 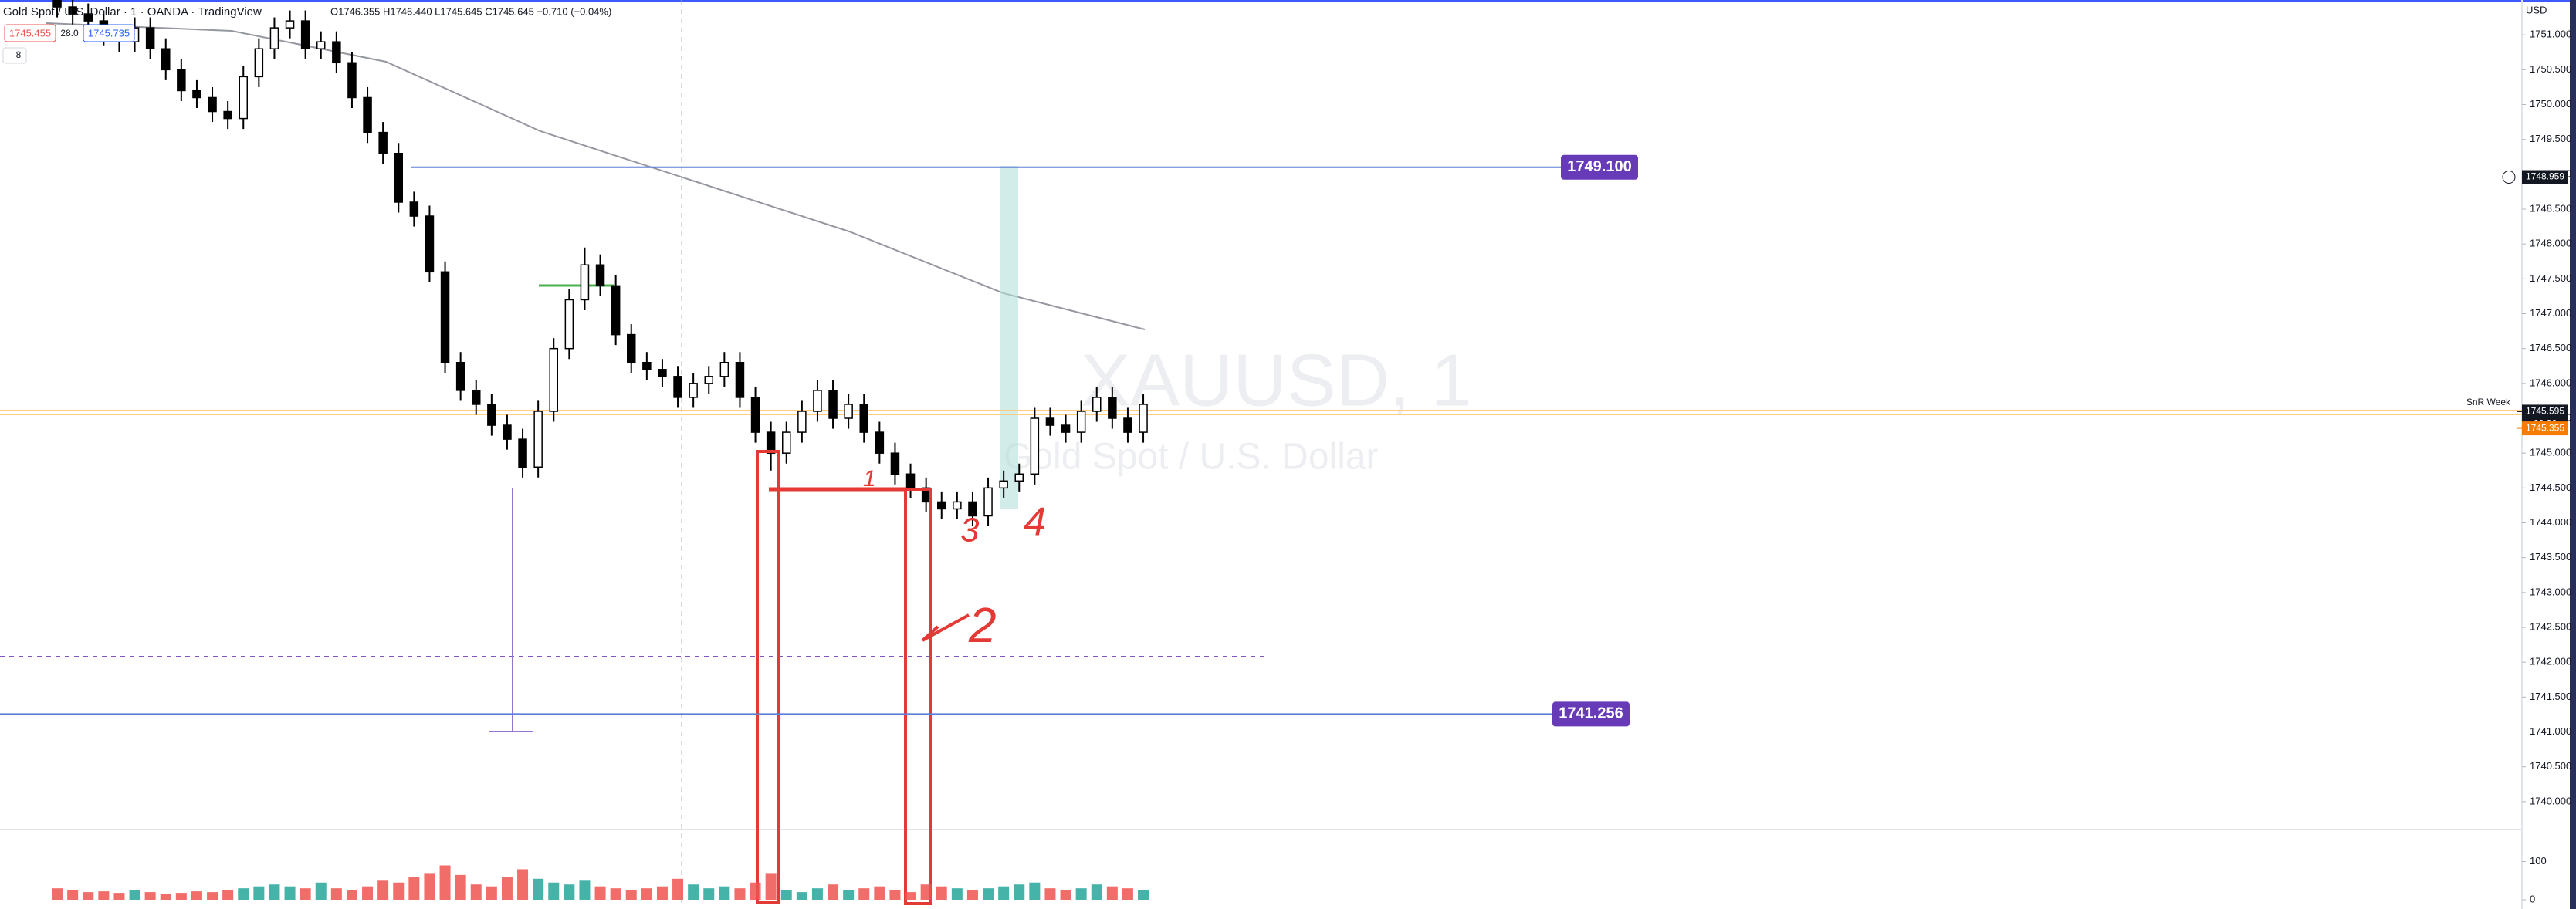 I want to click on y-tick-label: 1741.000, so click(x=2551, y=731).